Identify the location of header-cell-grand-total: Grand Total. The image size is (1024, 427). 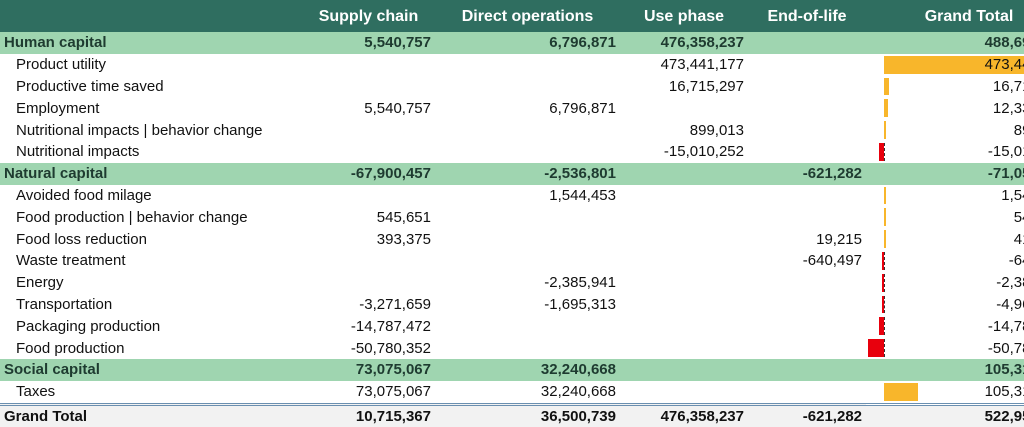
(945, 16).